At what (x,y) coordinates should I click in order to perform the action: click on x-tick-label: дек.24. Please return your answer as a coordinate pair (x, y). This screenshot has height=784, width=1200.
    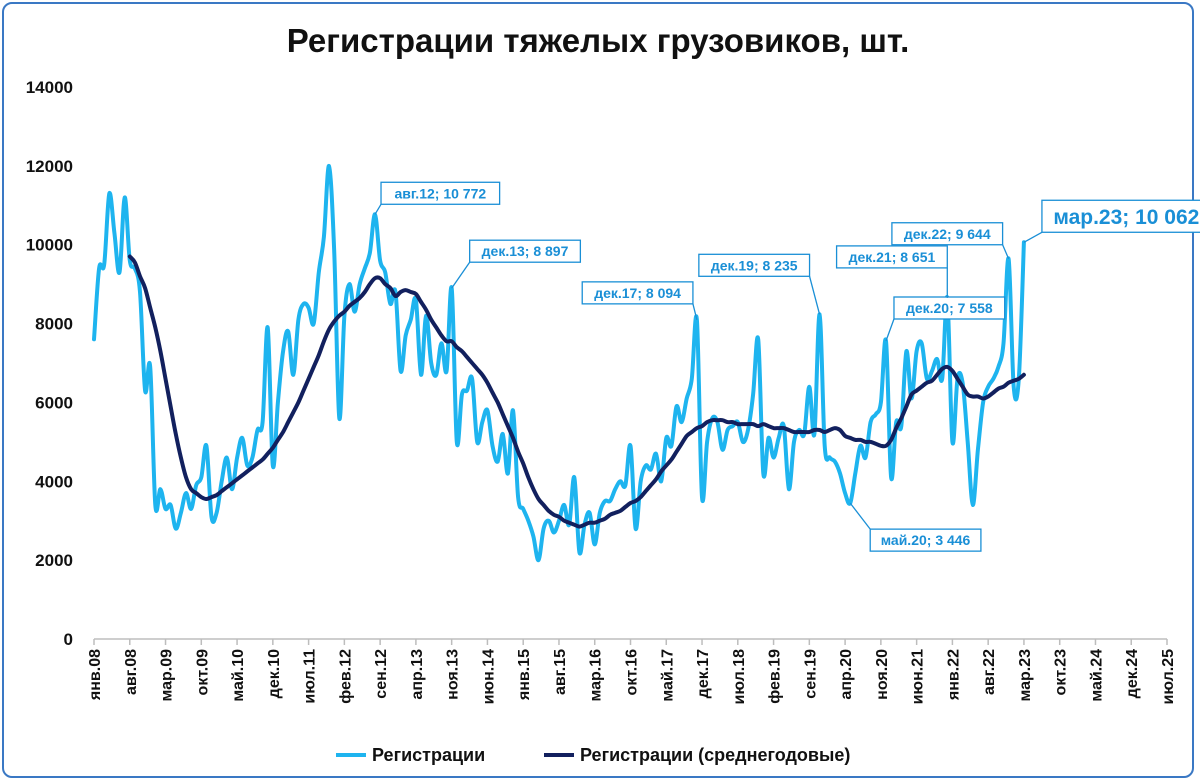
    Looking at the image, I should click on (1132, 673).